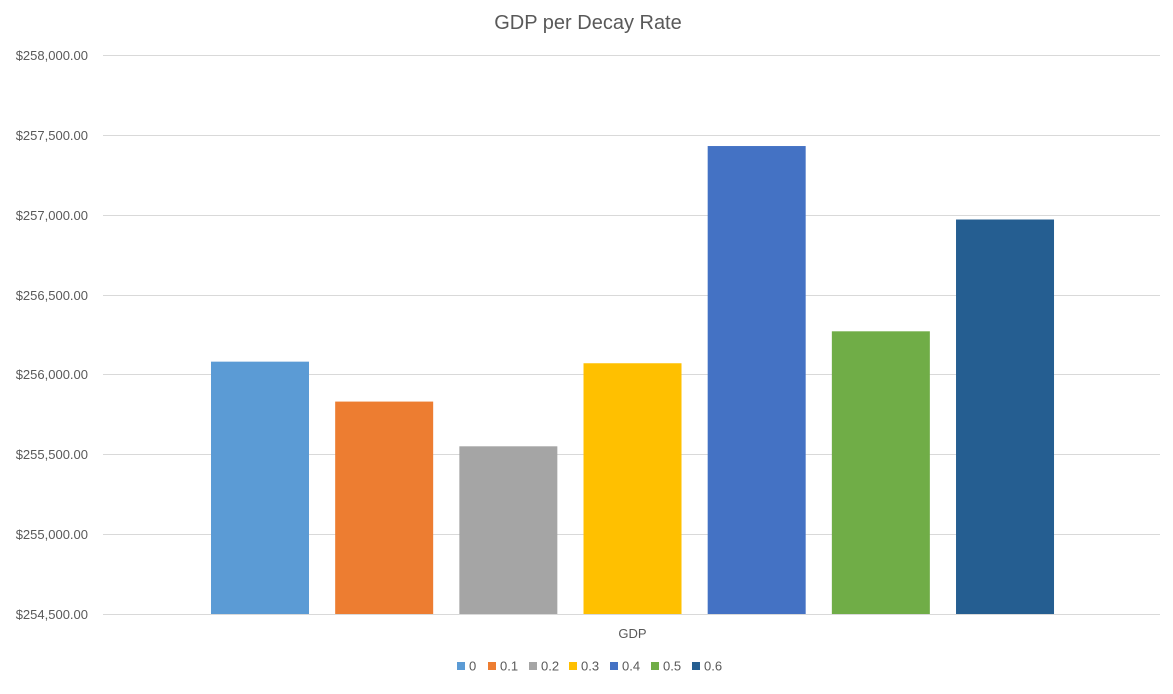 This screenshot has height=694, width=1173. I want to click on legend-item-0-3: 0.3, so click(584, 666).